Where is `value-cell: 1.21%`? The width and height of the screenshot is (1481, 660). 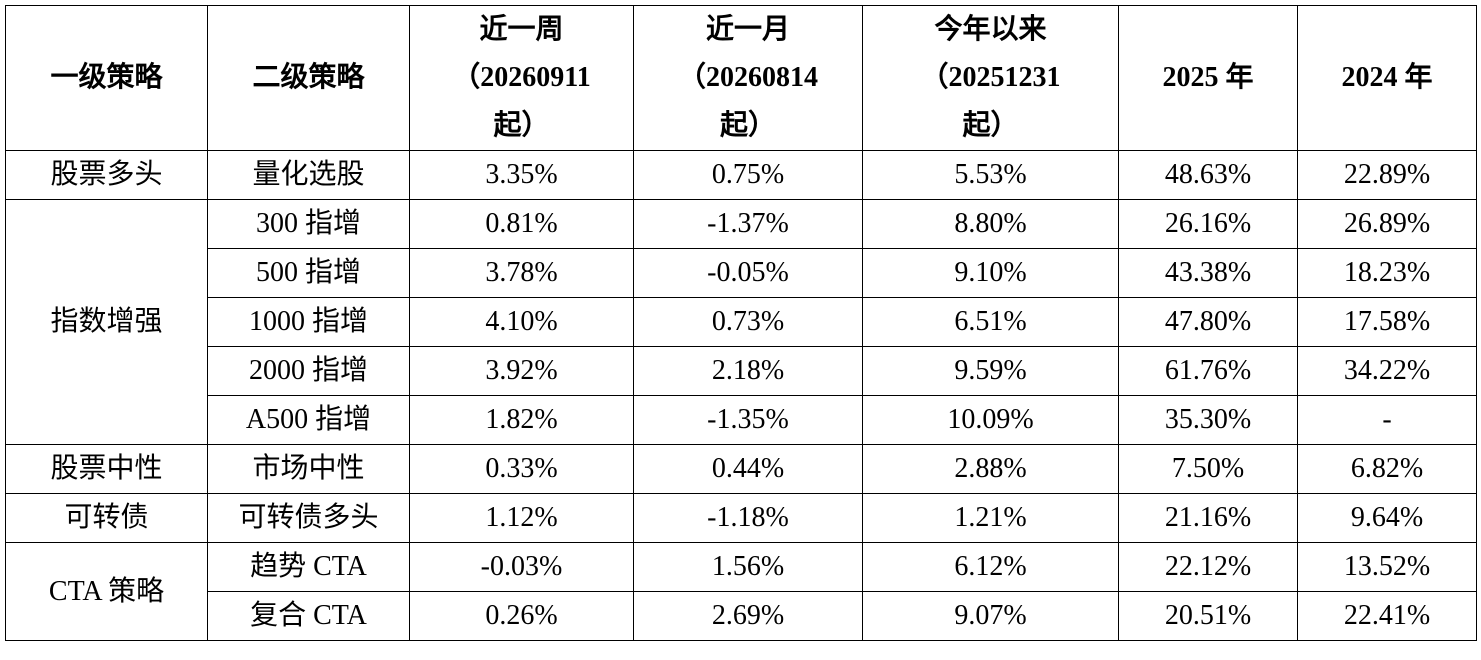
value-cell: 1.21% is located at coordinates (990, 518).